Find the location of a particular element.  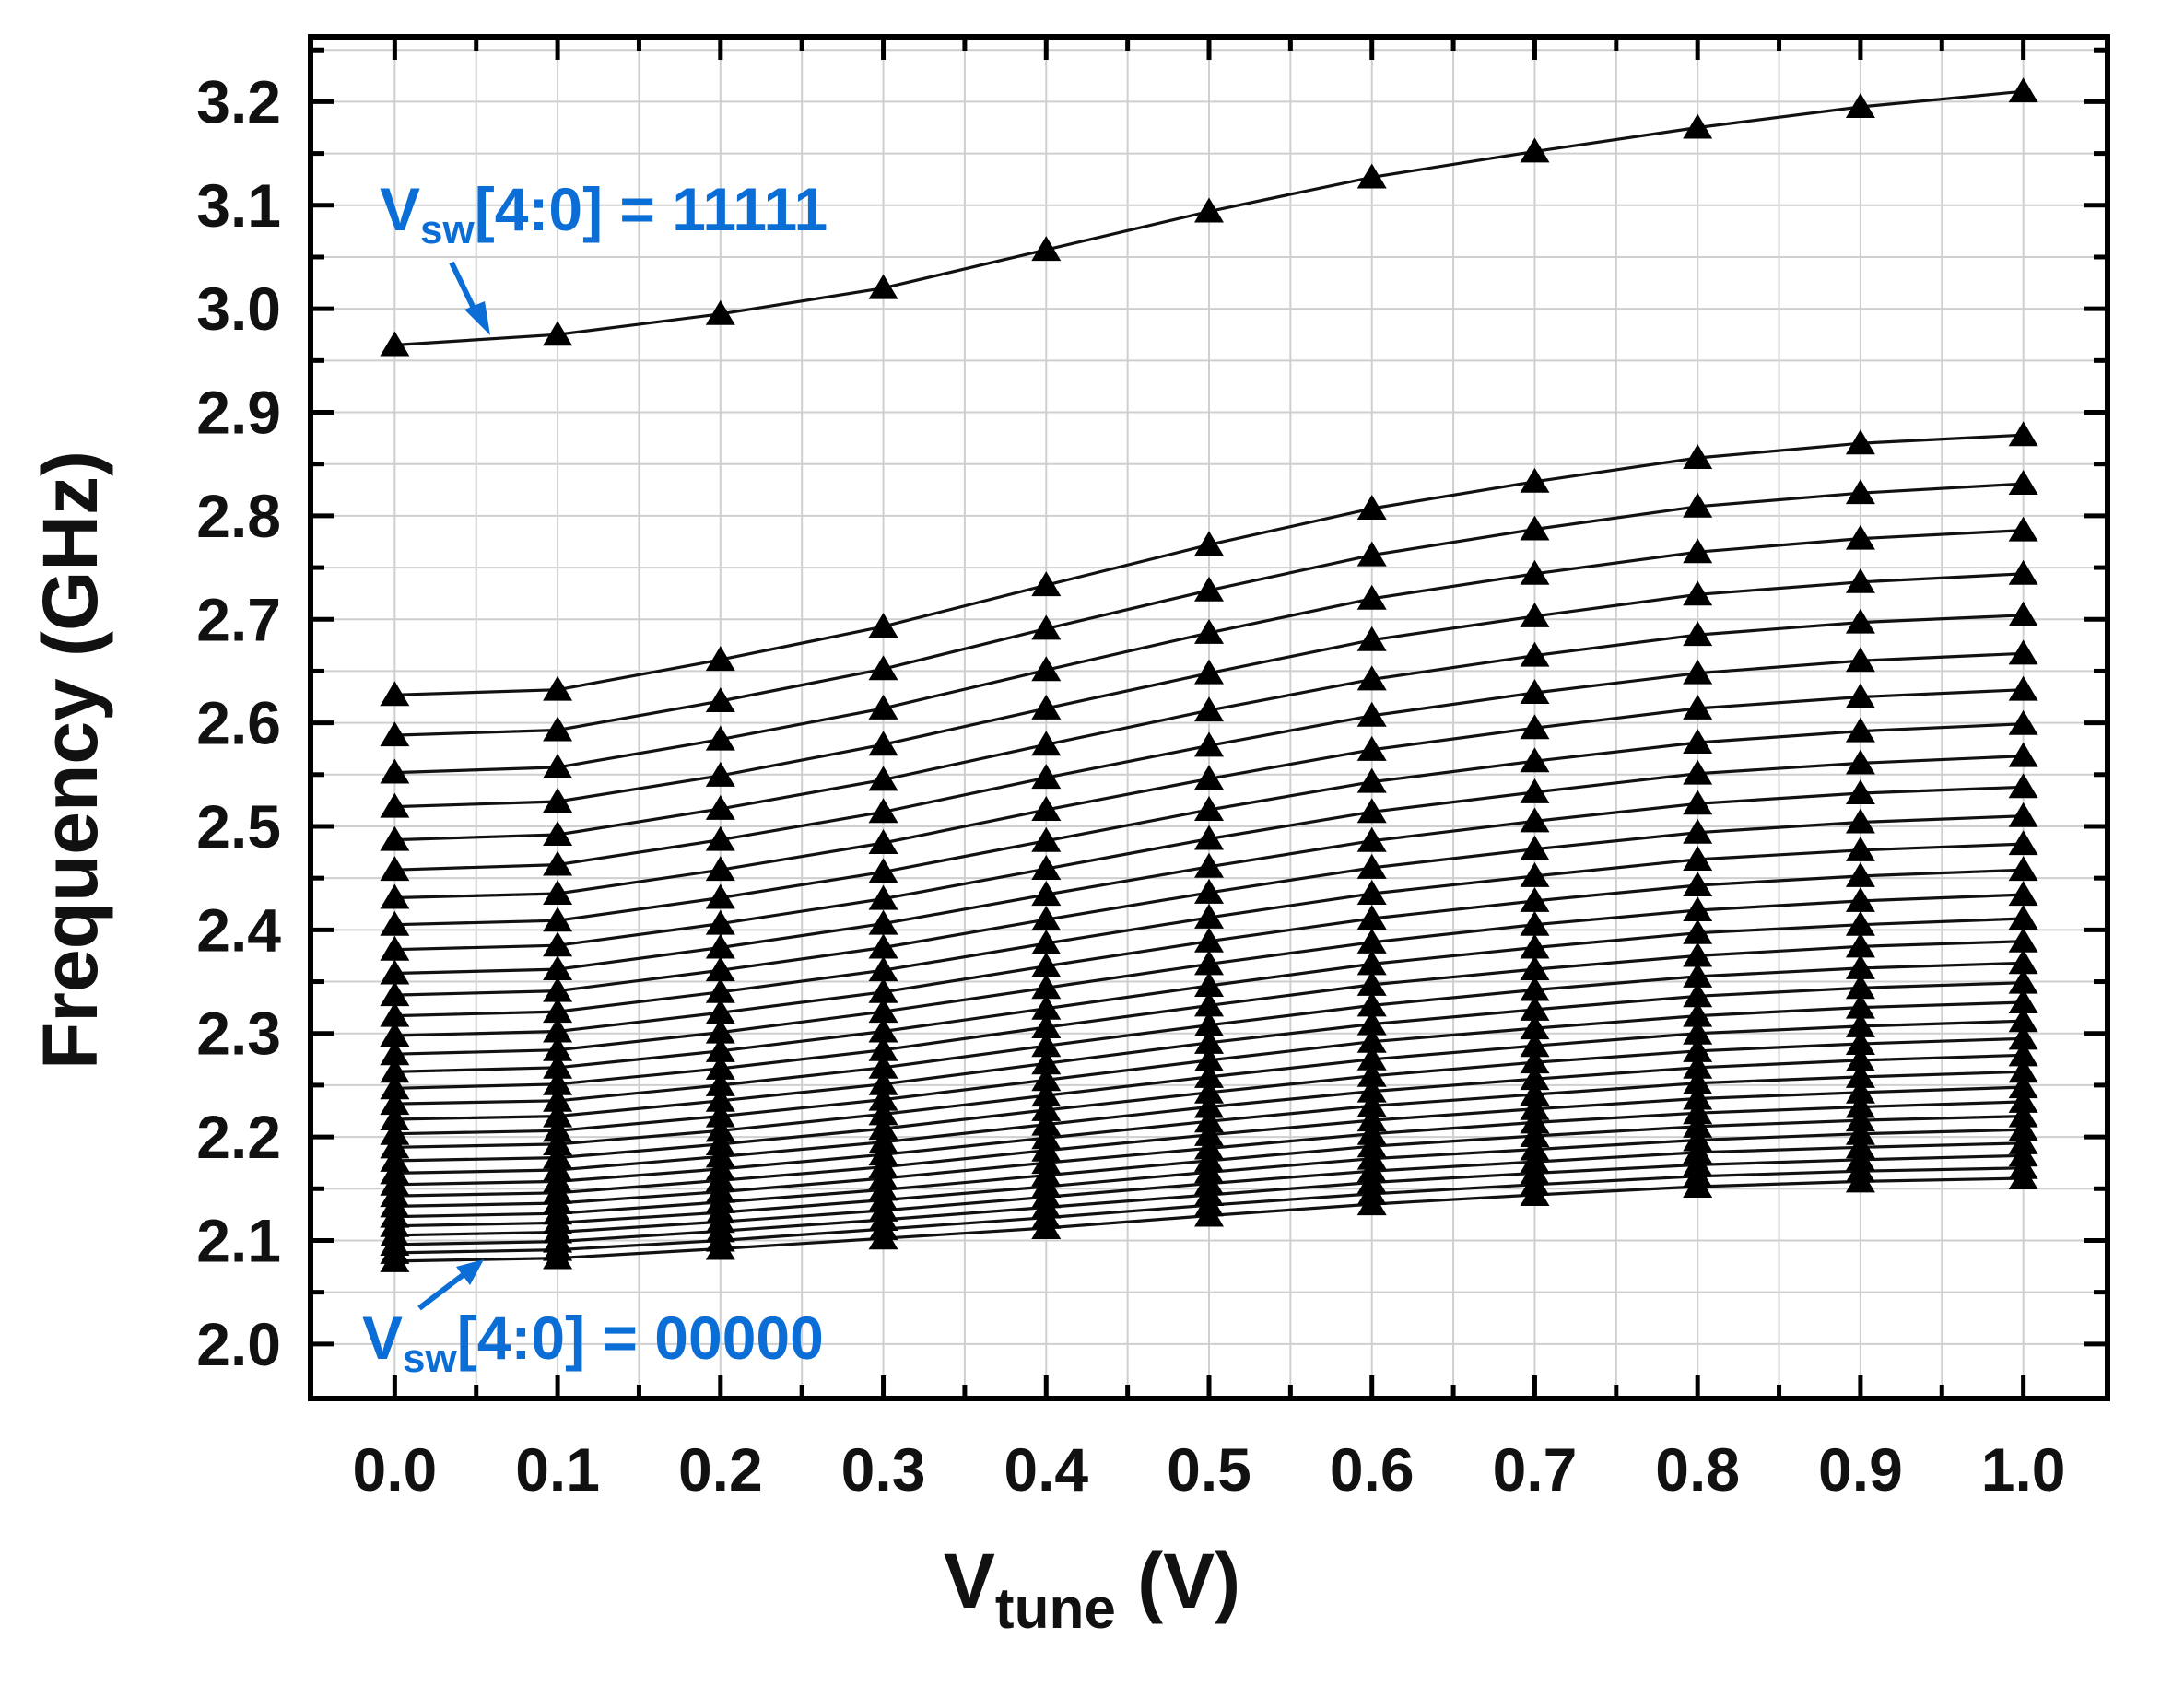

annotation-top-sub: sw is located at coordinates (447, 229).